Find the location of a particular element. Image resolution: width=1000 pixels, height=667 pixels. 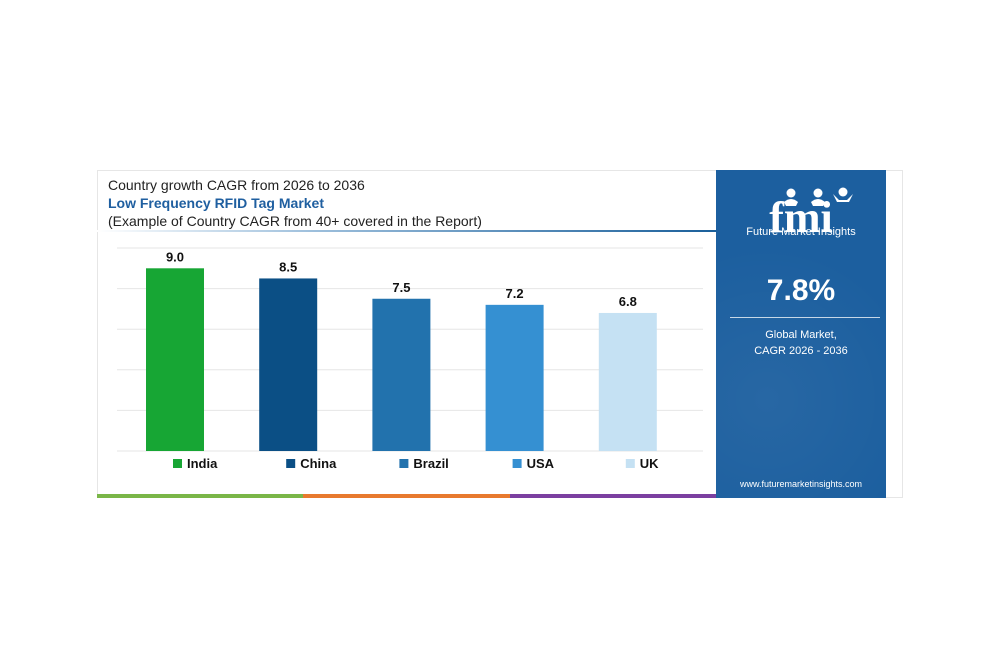

bottom-color-strip is located at coordinates (406, 496).